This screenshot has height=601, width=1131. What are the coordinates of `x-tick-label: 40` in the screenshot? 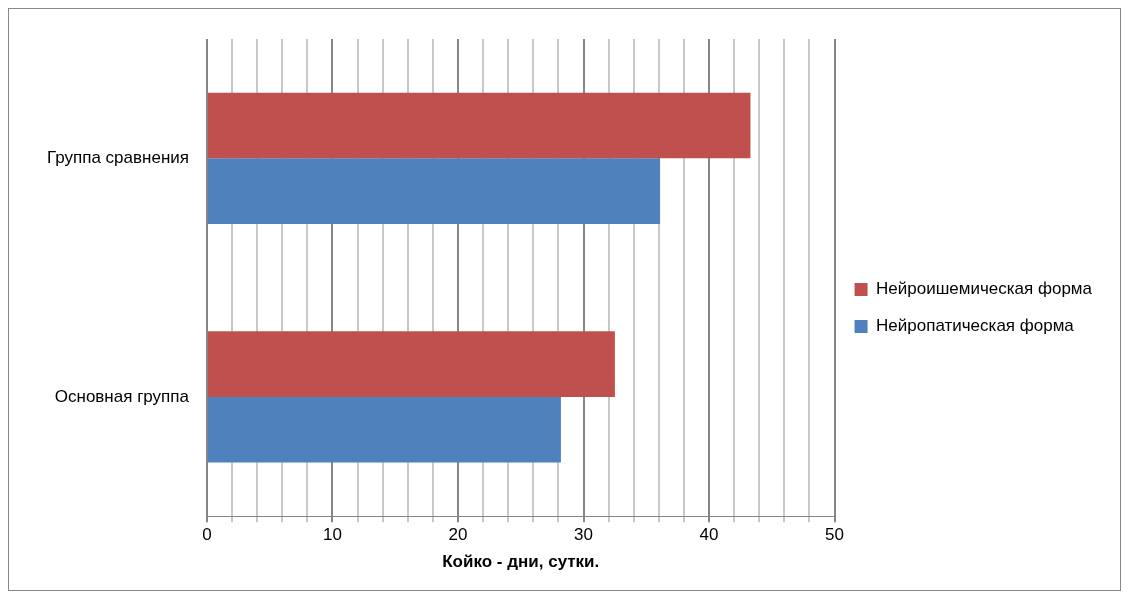 It's located at (709, 535).